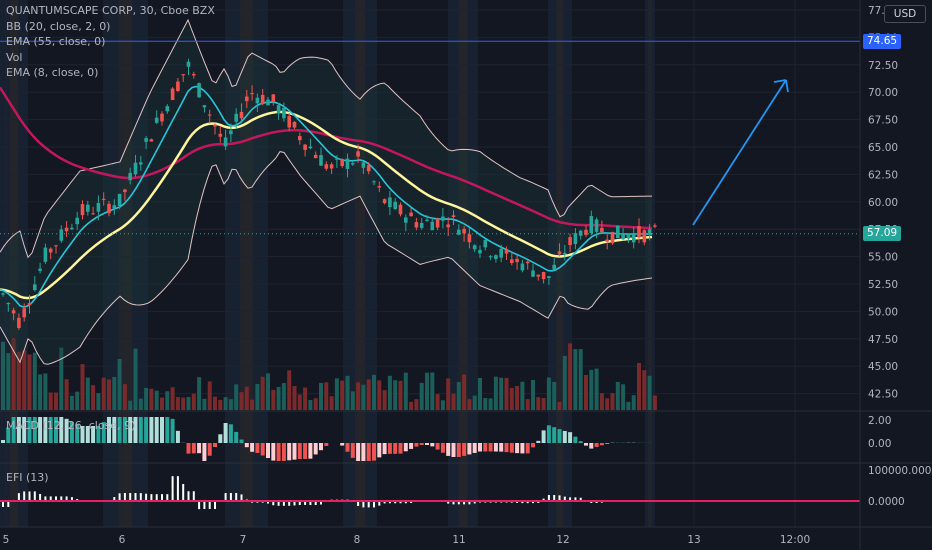 This screenshot has height=550, width=932. Describe the element at coordinates (795, 540) in the screenshot. I see `x-tick-label: 12:00` at that location.